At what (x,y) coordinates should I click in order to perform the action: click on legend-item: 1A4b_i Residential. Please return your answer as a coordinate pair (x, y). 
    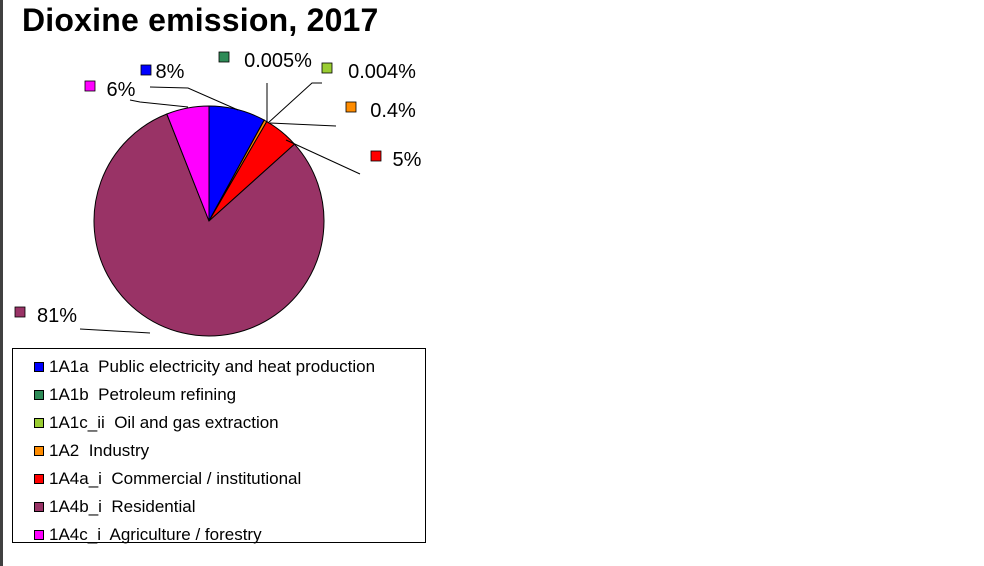
    Looking at the image, I should click on (219, 507).